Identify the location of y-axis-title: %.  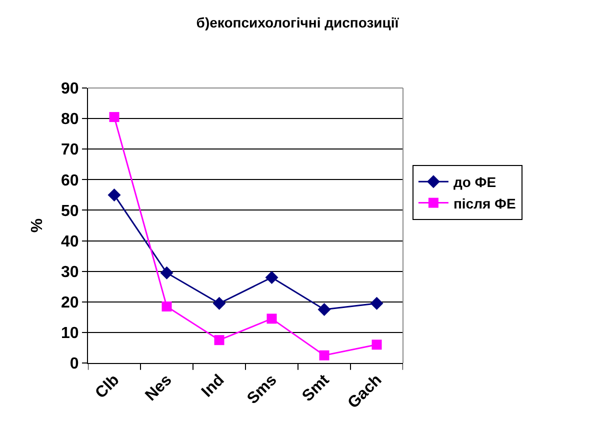
(37, 225).